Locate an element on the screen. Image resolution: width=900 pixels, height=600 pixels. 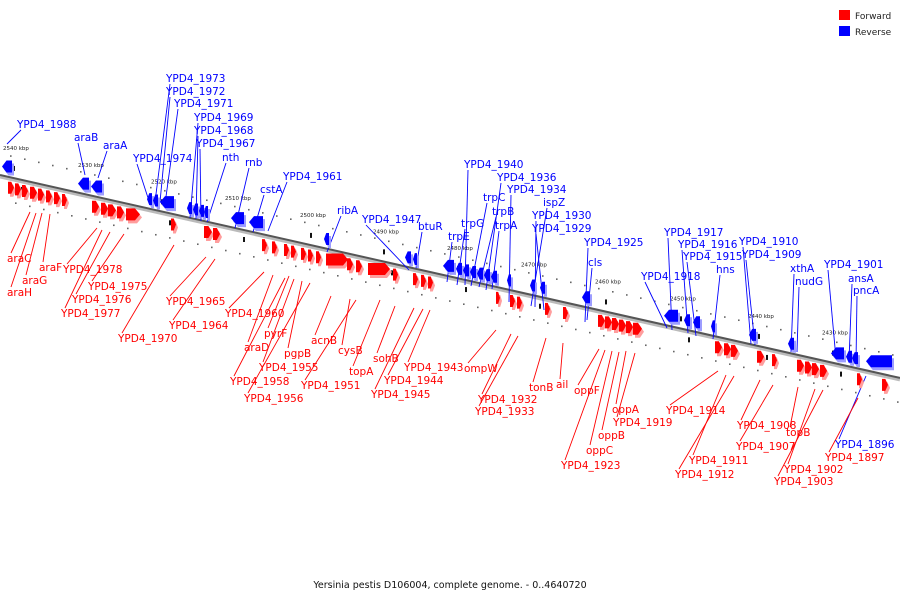
reverse-gene-label-35: YPD4_1910 is located at coordinates (768, 242).